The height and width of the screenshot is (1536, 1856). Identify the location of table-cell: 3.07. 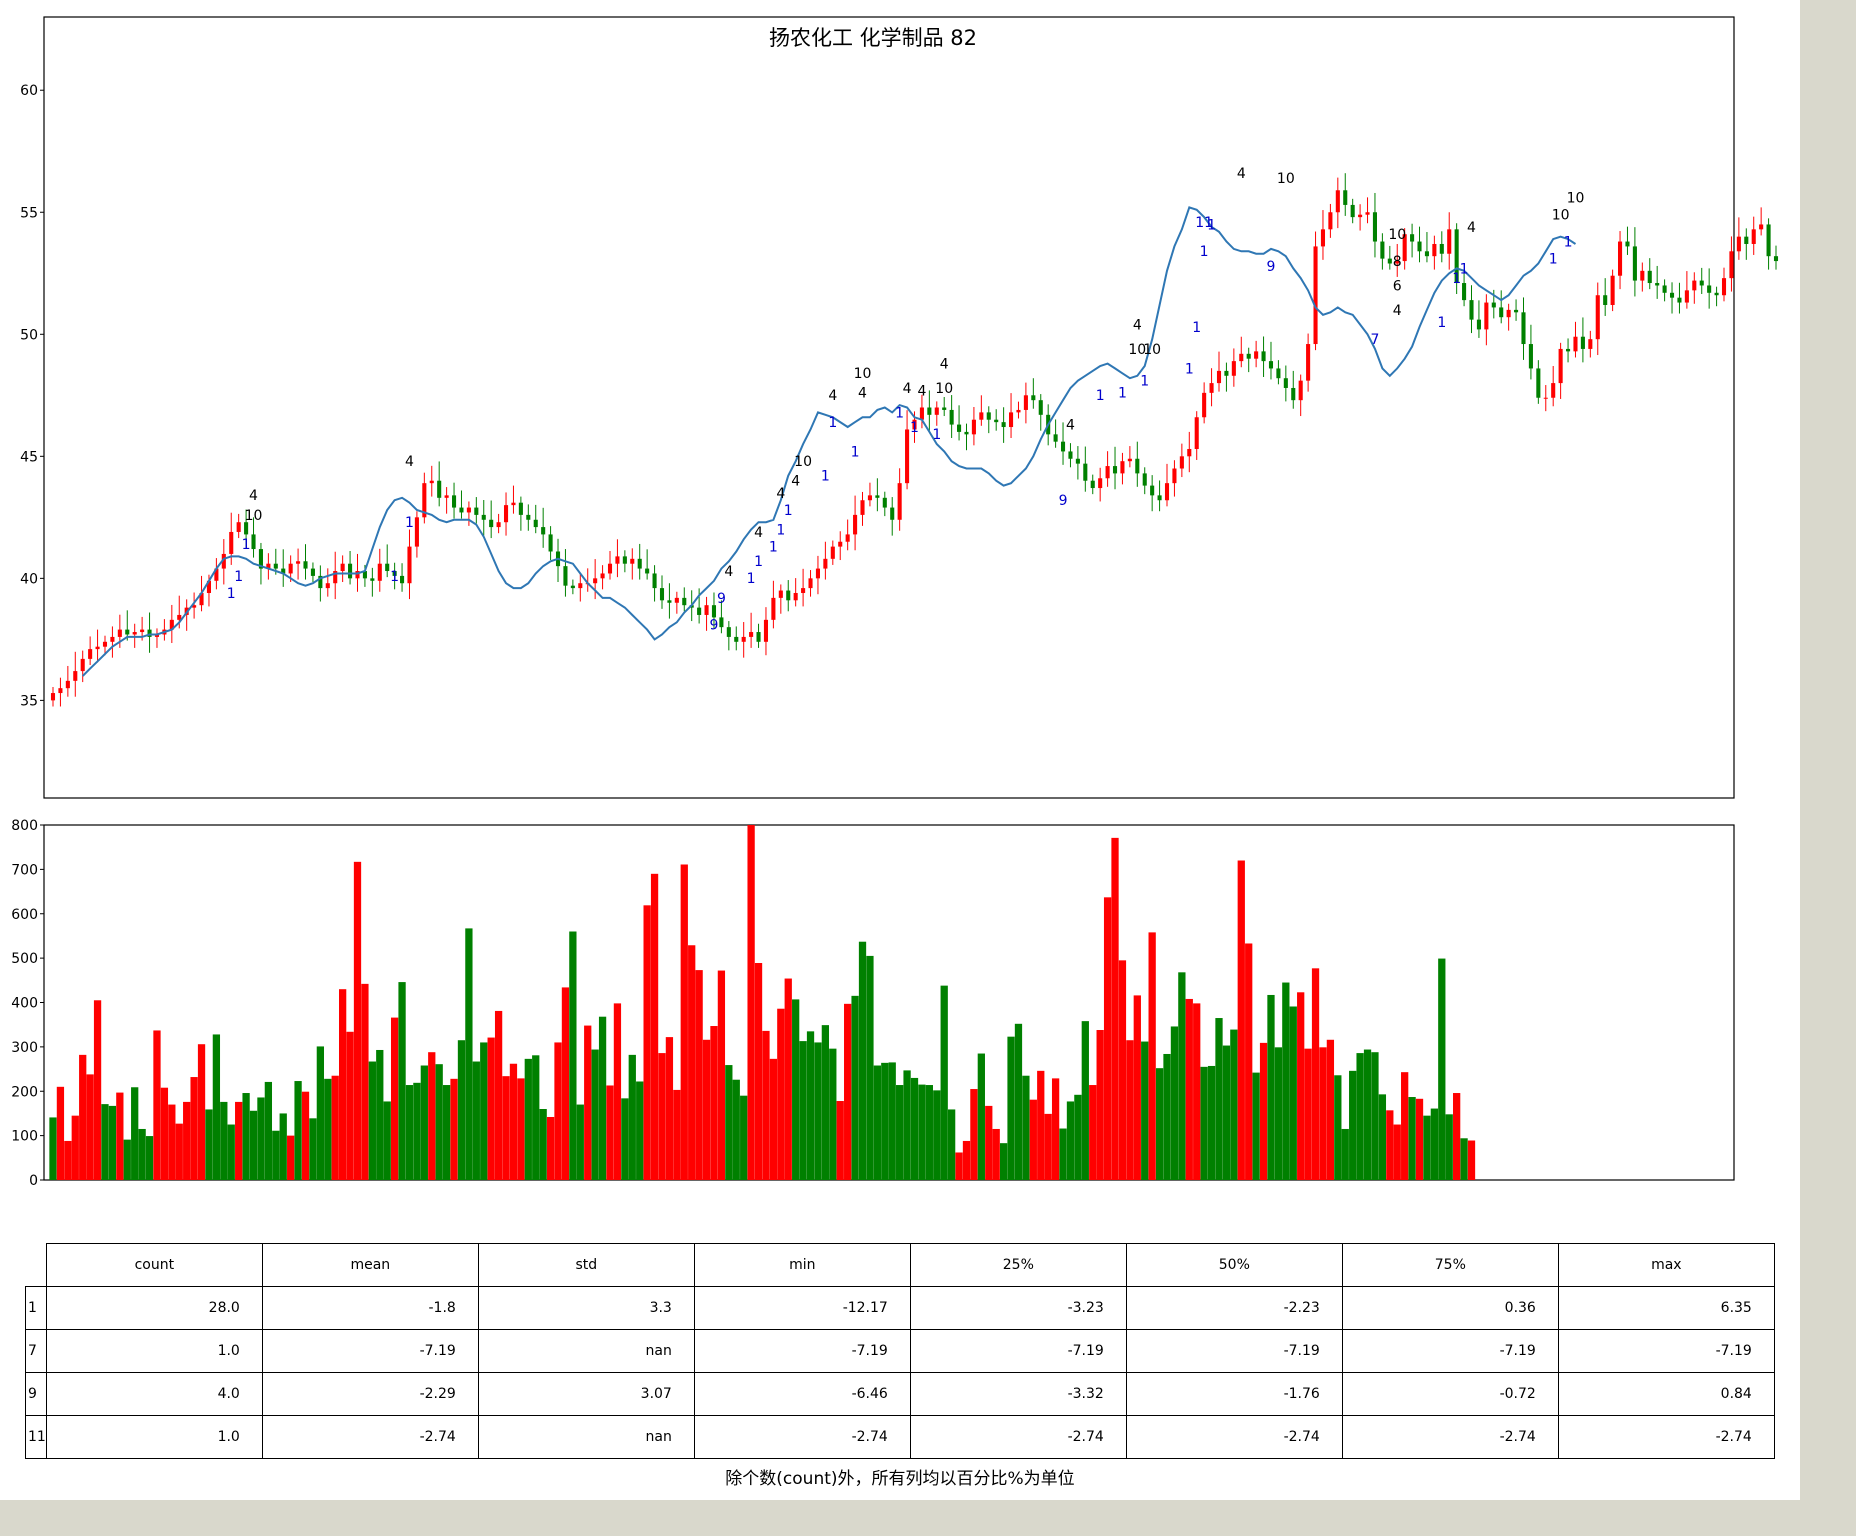
(586, 1394).